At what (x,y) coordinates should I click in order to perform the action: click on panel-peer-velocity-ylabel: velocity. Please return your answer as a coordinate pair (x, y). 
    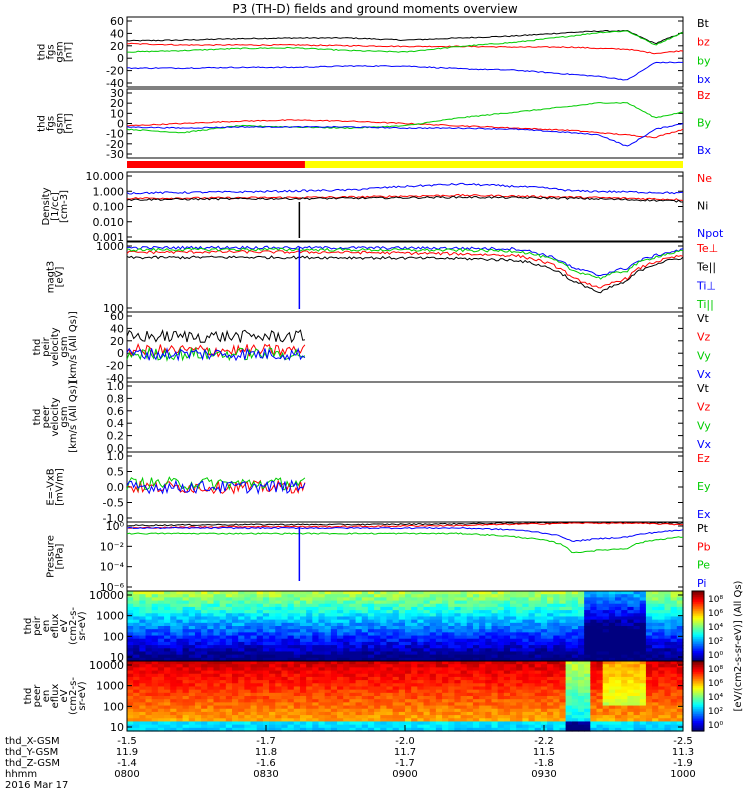
    Looking at the image, I should click on (55, 416).